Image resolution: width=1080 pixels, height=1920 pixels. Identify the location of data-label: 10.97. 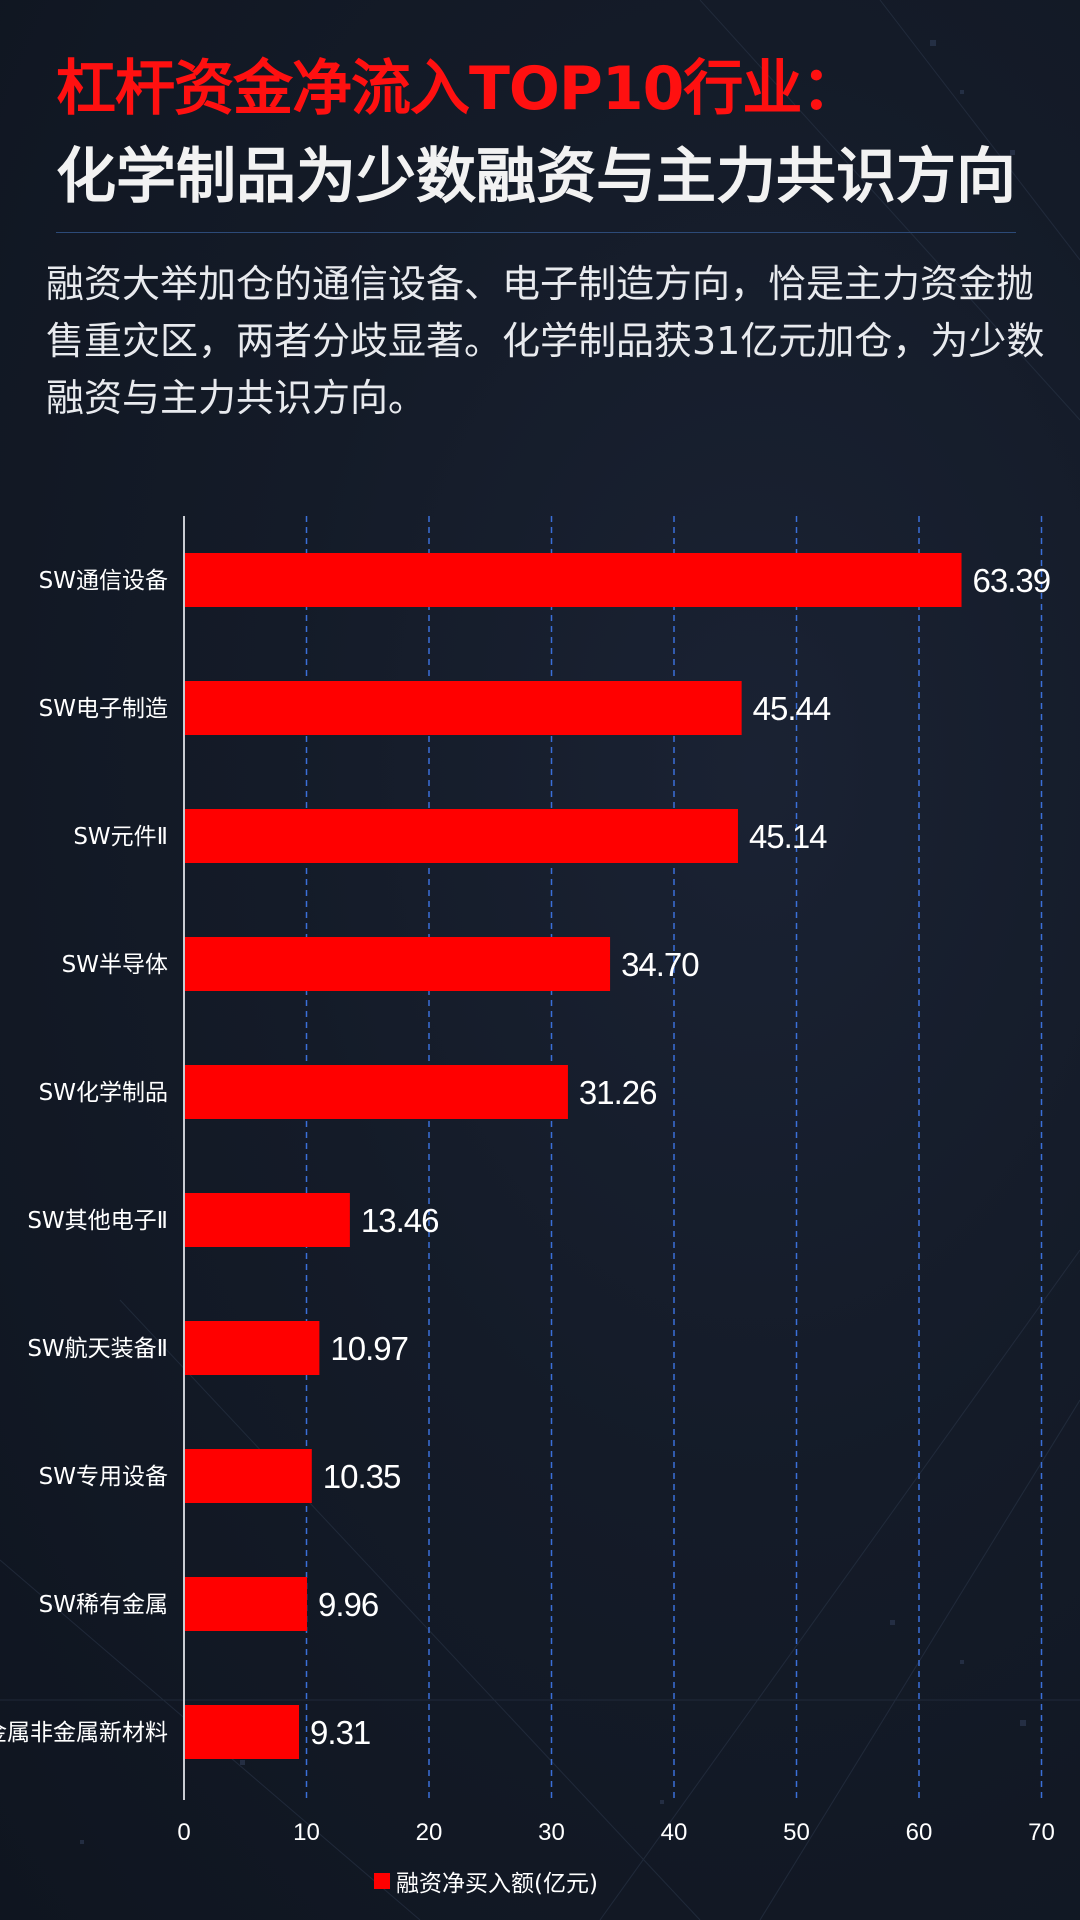
(369, 1348).